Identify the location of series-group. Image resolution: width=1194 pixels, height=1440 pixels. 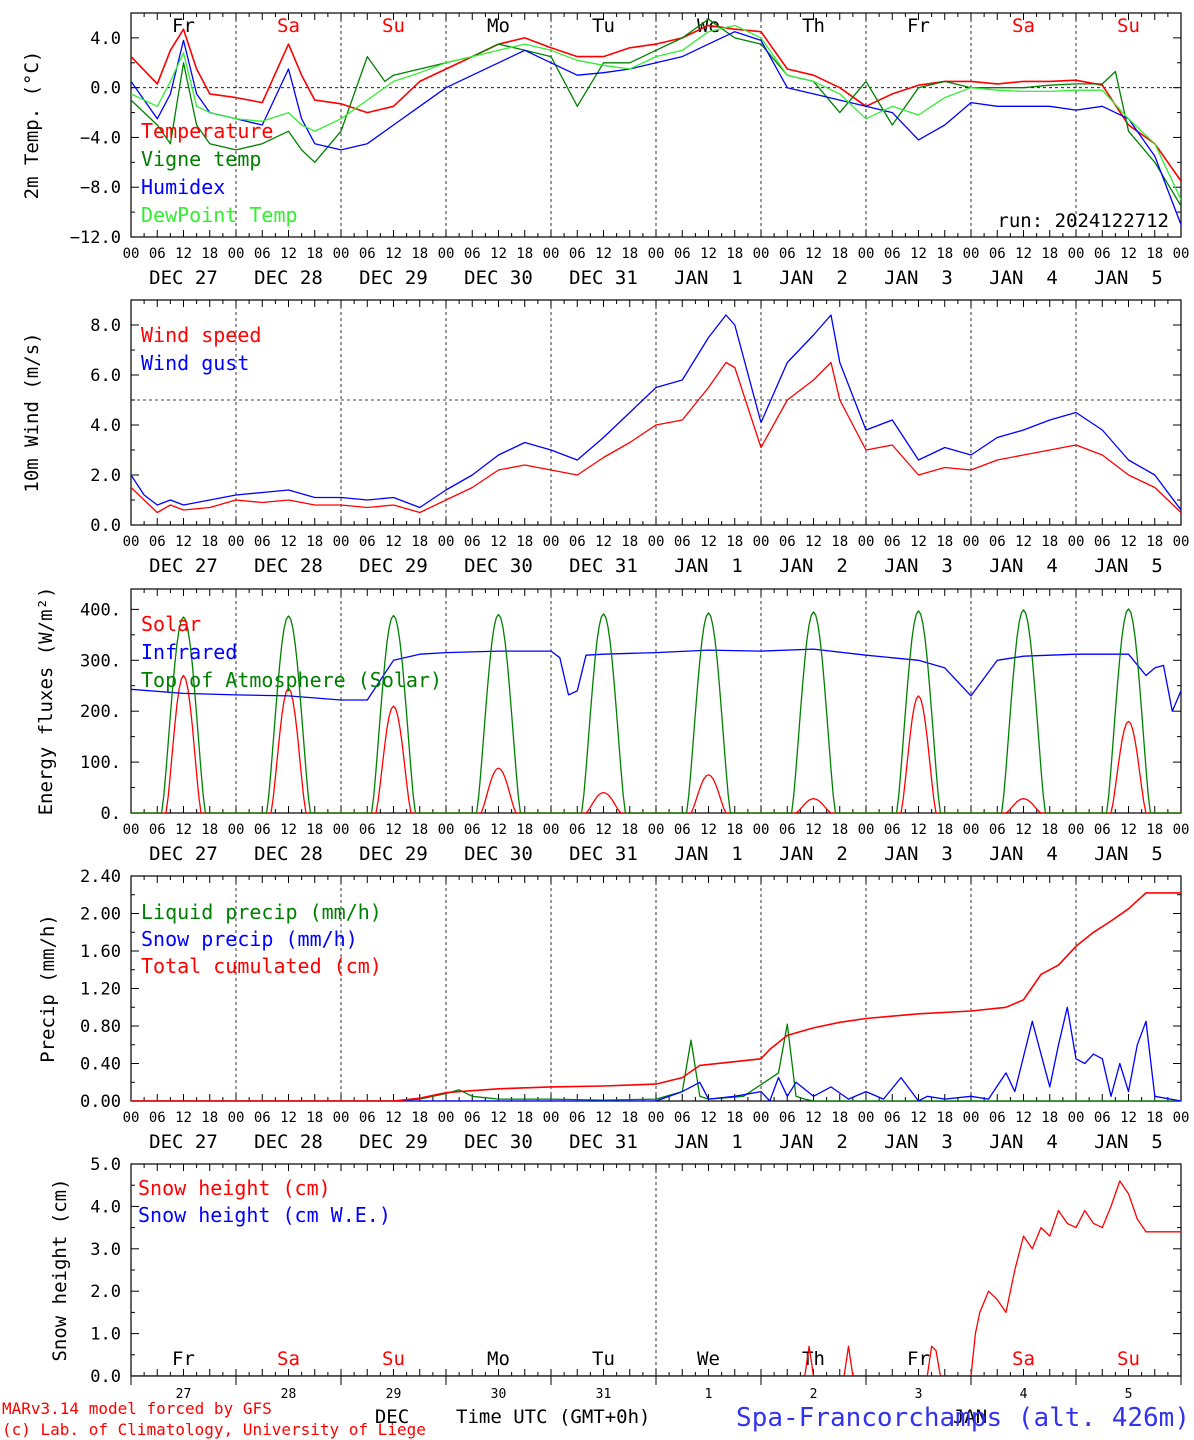
(656, 996).